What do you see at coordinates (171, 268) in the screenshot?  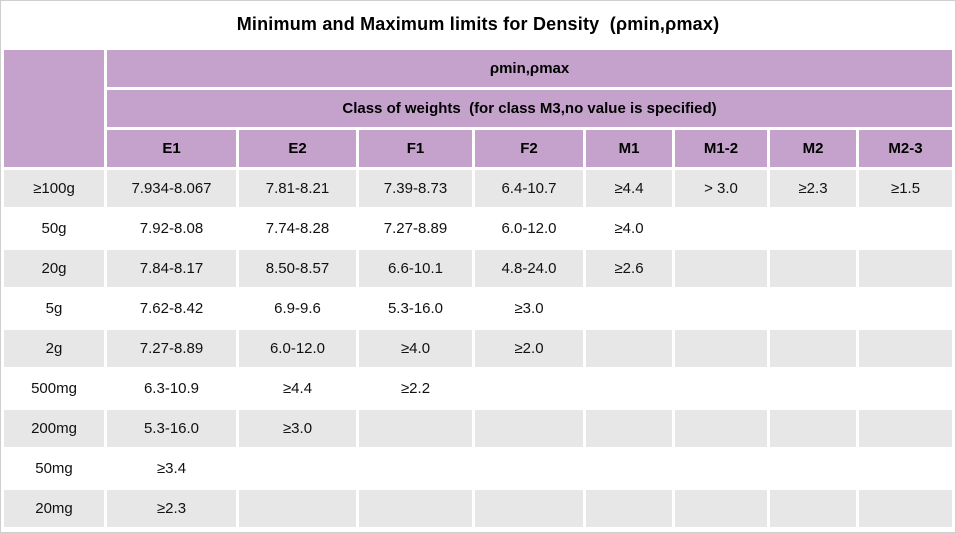 I see `value-cell: 7.84-8.17` at bounding box center [171, 268].